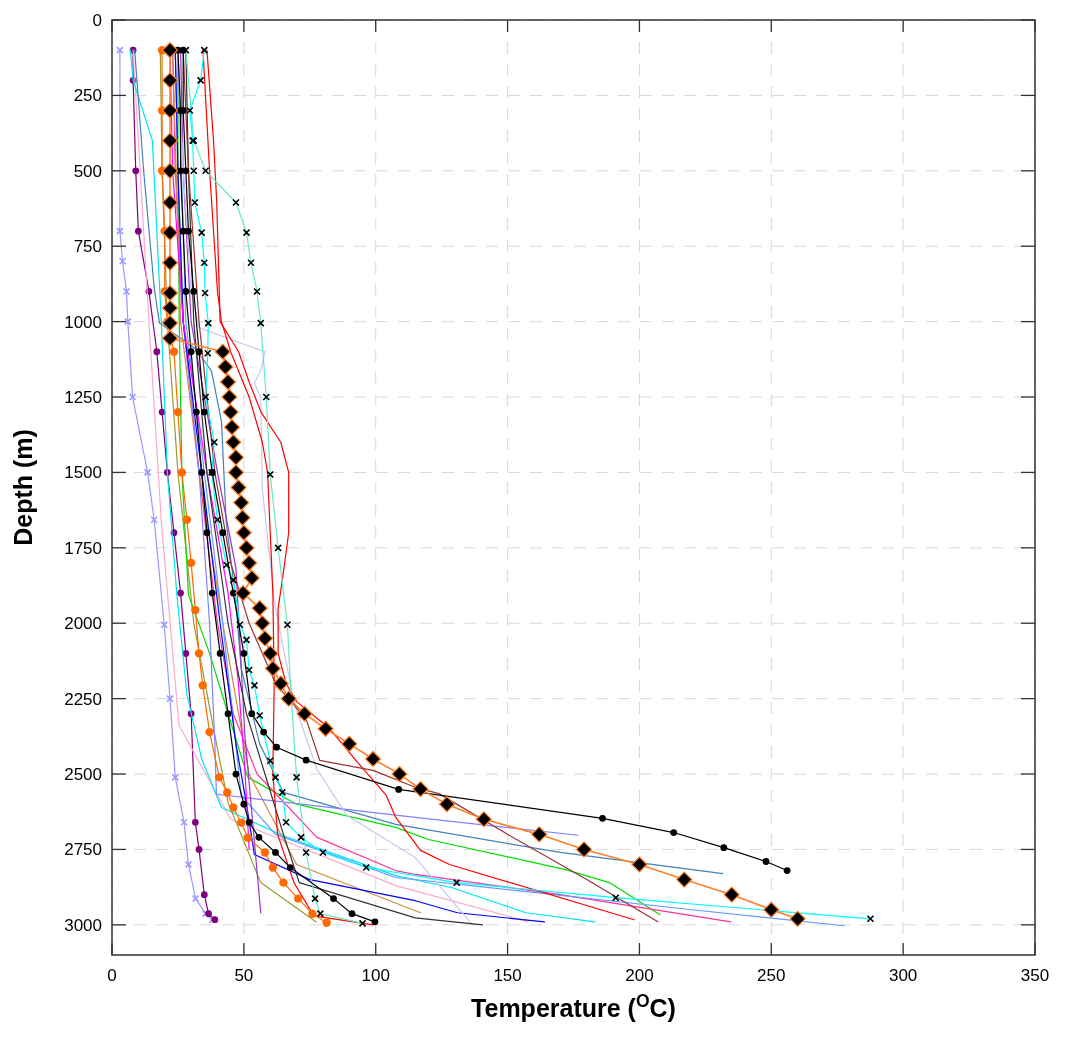 The height and width of the screenshot is (1041, 1069). What do you see at coordinates (639, 975) in the screenshot?
I see `x-tick-label: 200` at bounding box center [639, 975].